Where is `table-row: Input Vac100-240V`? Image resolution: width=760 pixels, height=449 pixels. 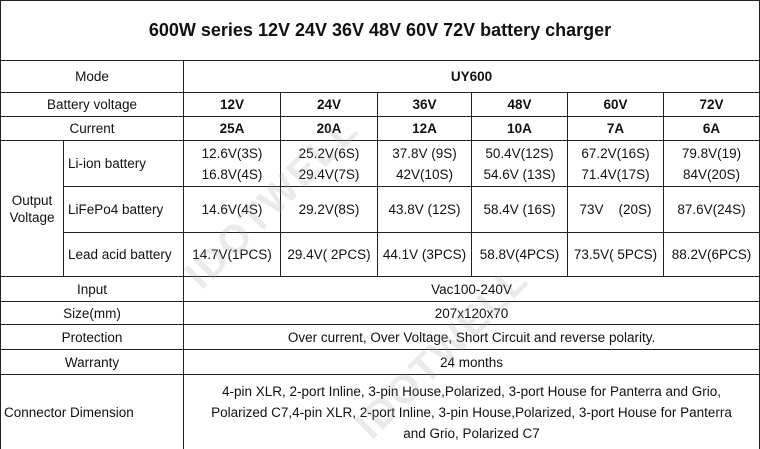 table-row: Input Vac100-240V is located at coordinates (380, 289).